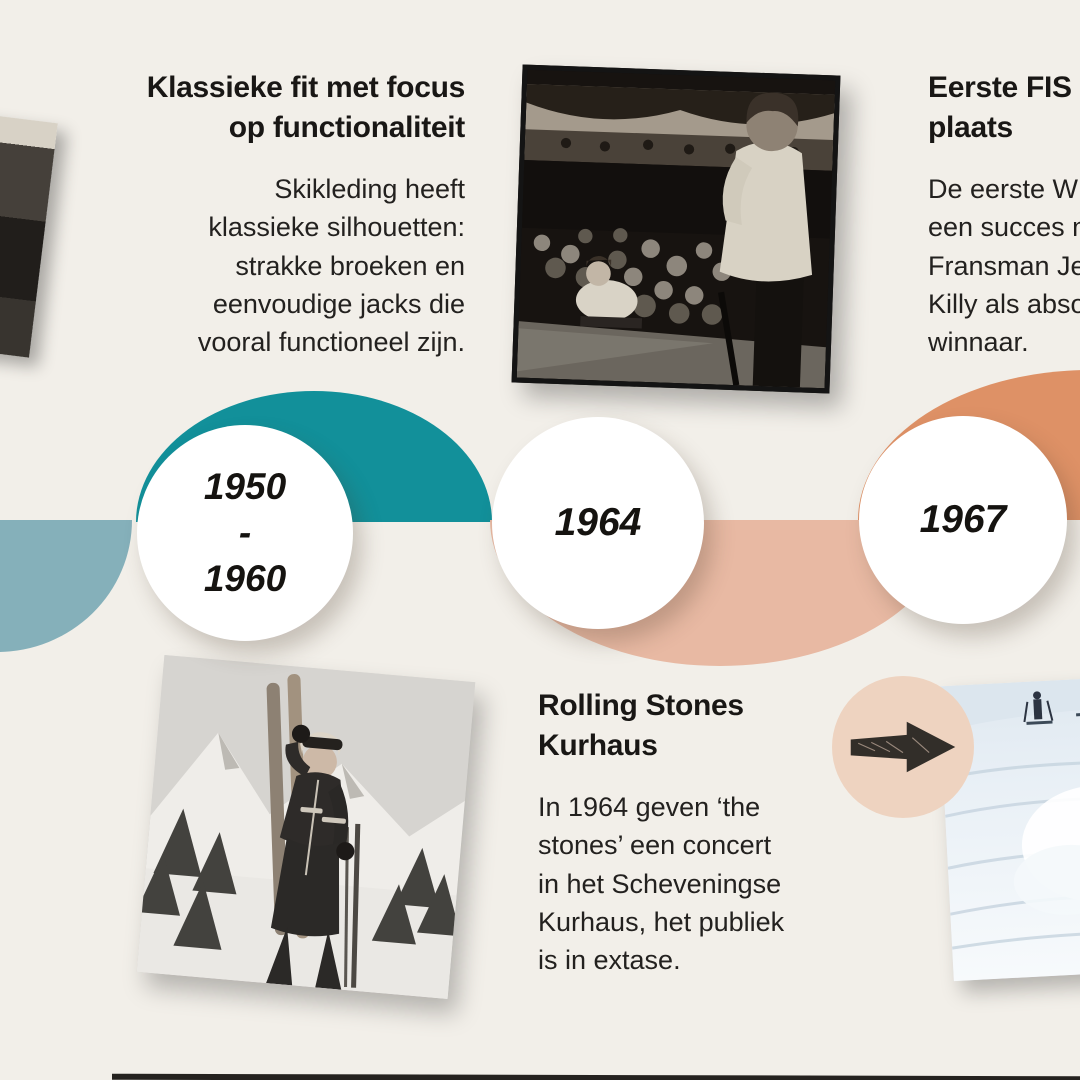 The image size is (1080, 1080). What do you see at coordinates (595, 1076) in the screenshot?
I see `bottom-photo-edge` at bounding box center [595, 1076].